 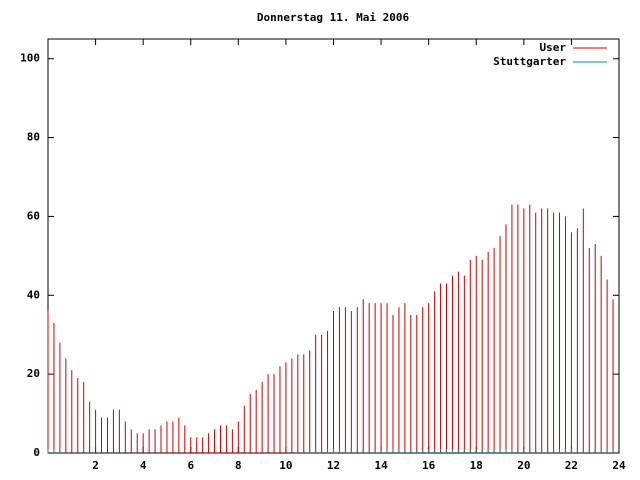 I want to click on y-tick-label: 80, so click(x=33, y=137).